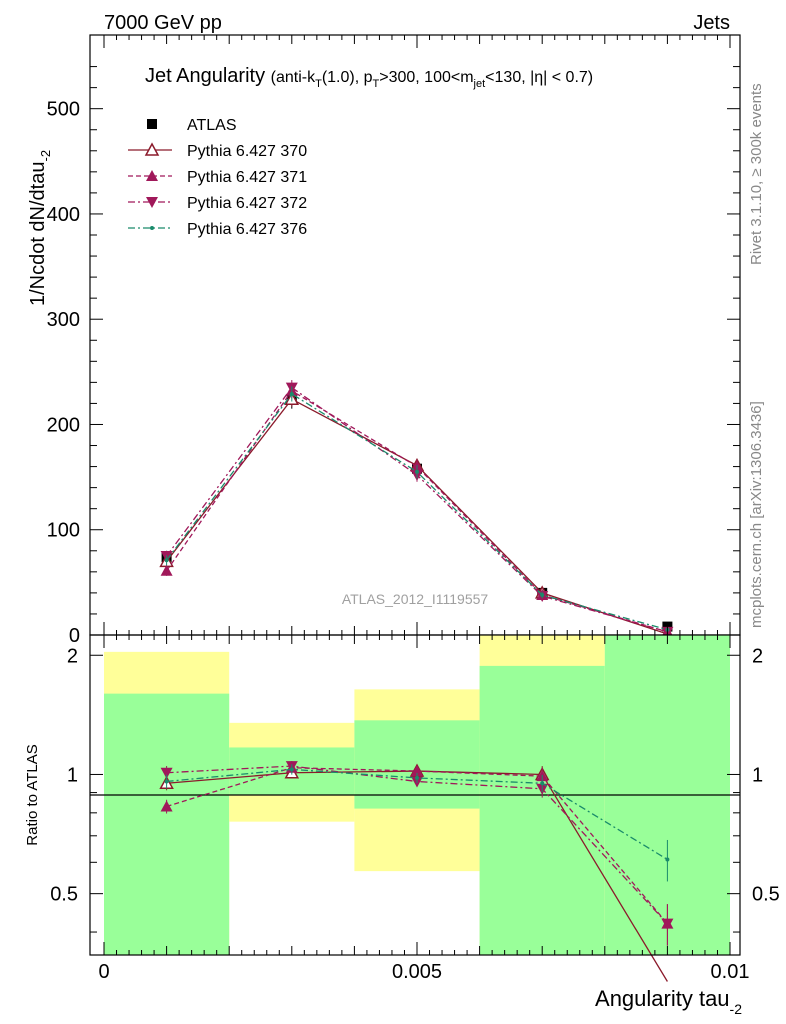 The width and height of the screenshot is (786, 1024). I want to click on ratio-xlabel: Angularity tau-2, so click(668, 1001).